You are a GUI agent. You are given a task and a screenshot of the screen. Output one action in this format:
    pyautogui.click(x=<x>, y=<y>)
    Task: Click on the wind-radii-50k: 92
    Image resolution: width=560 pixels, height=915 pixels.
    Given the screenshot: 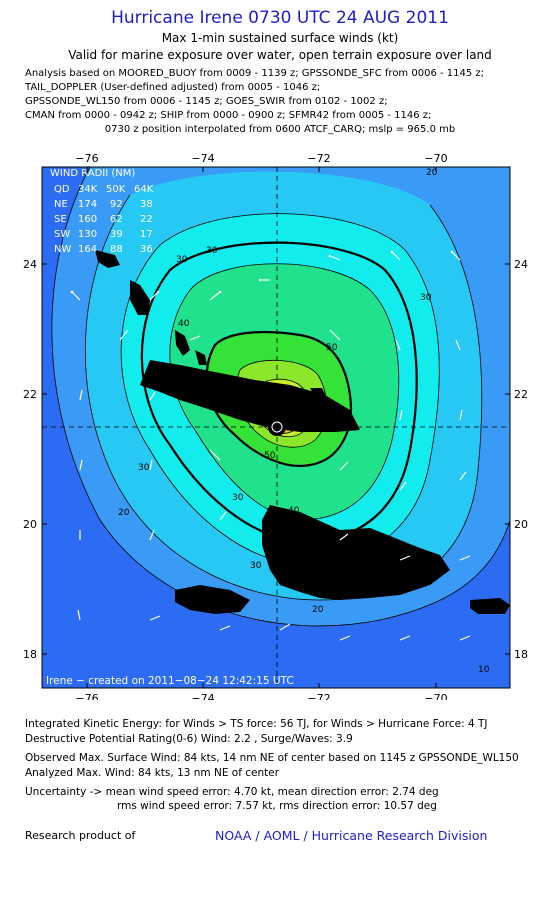 What is the action you would take?
    pyautogui.click(x=116, y=204)
    